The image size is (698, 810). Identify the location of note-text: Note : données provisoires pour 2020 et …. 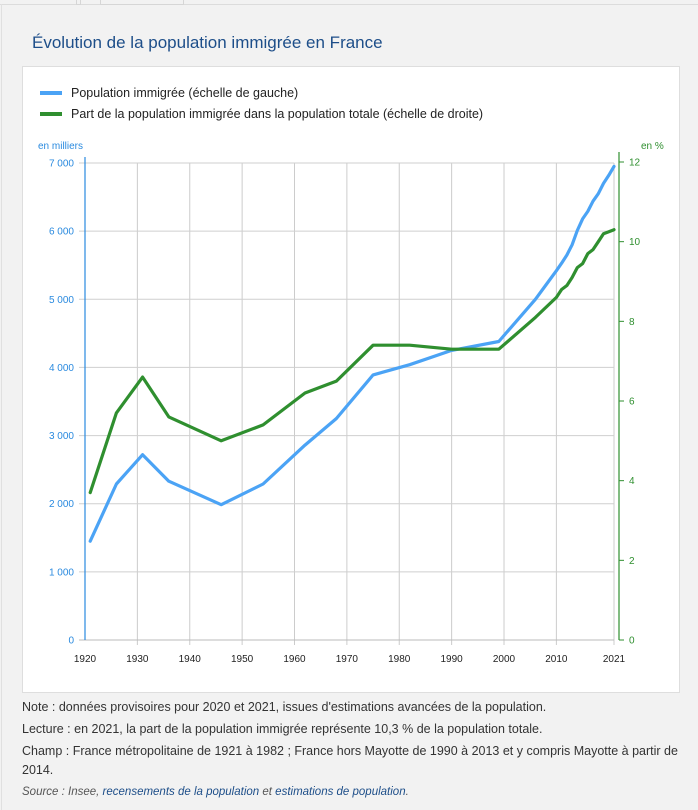
(284, 707).